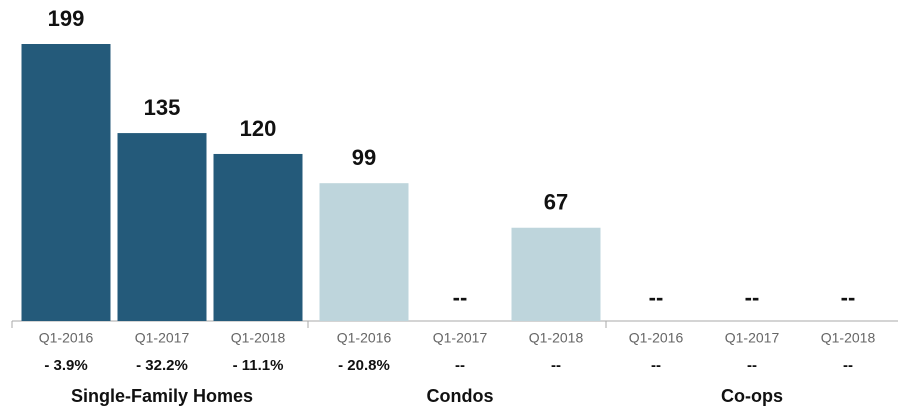 The width and height of the screenshot is (898, 413). I want to click on group-label: Single-Family Homes, so click(162, 396).